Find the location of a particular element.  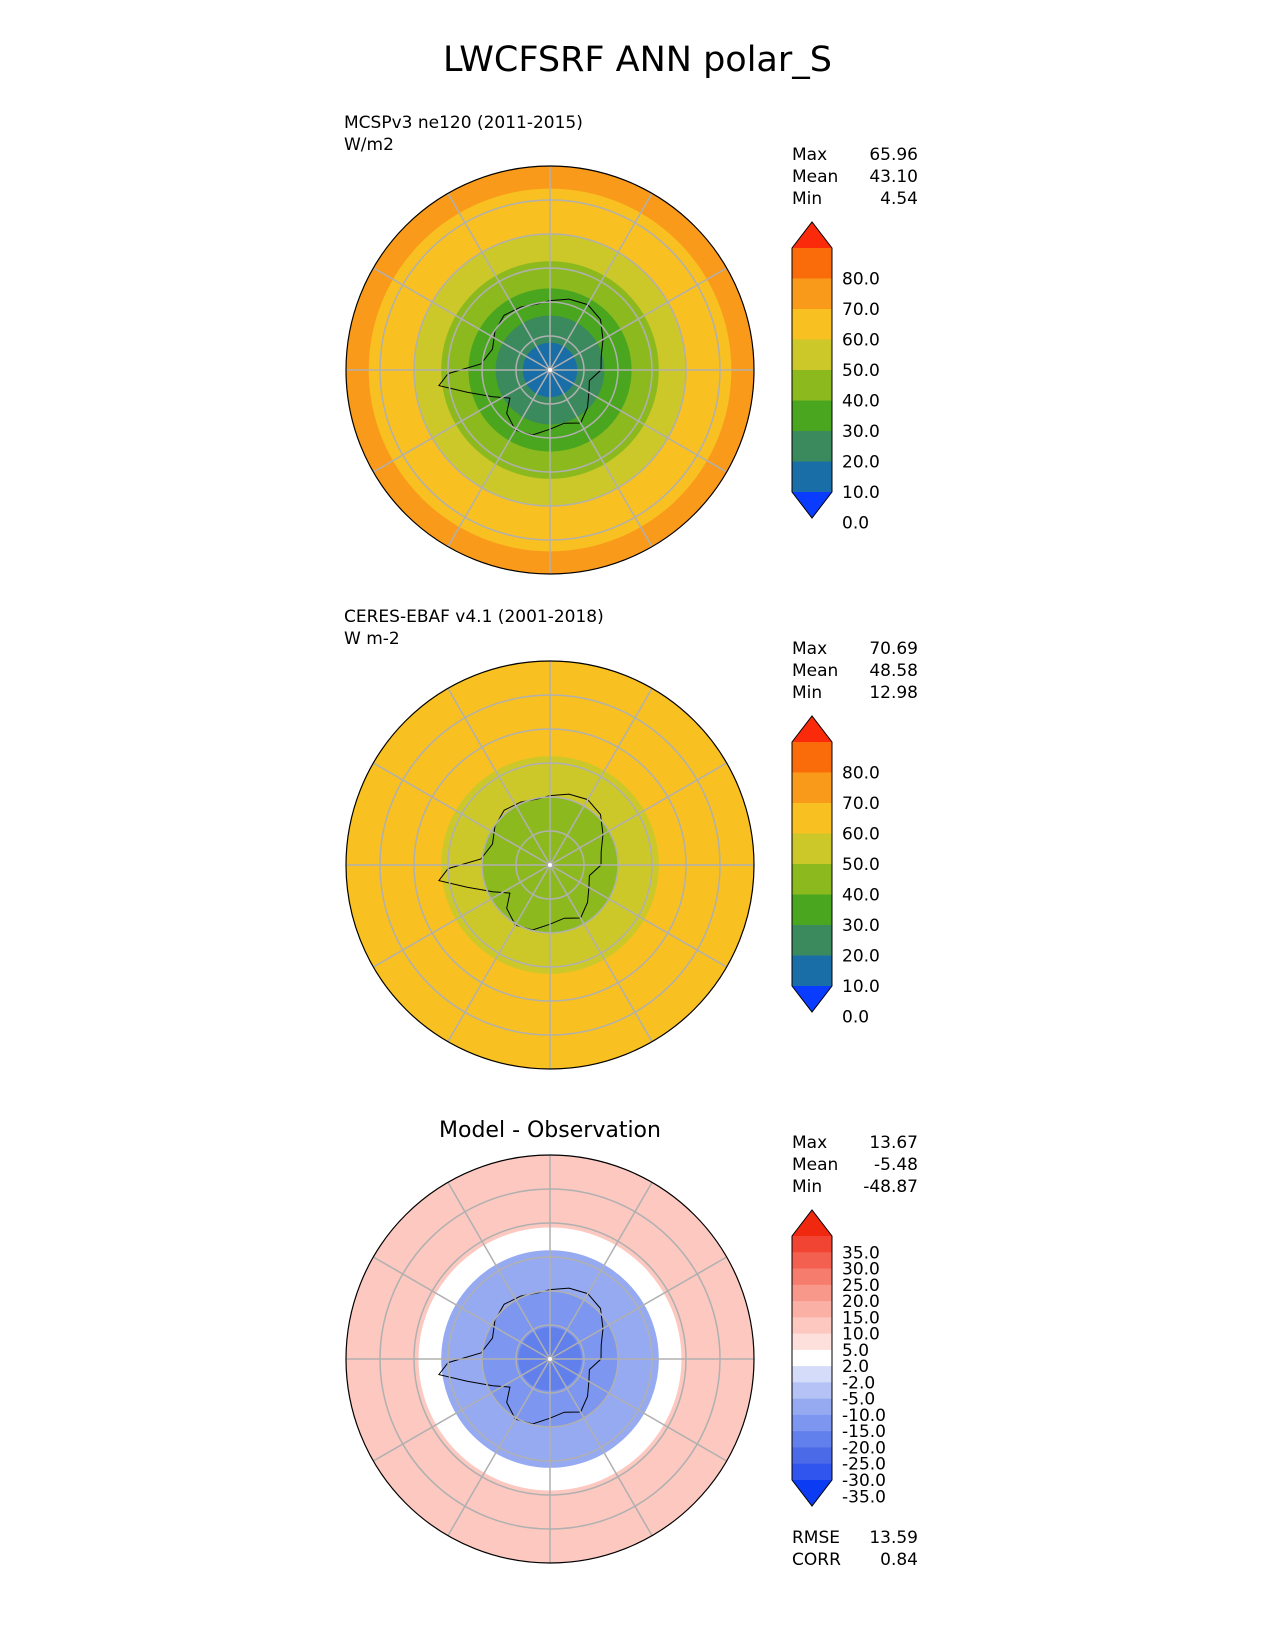

colorbar-tick-label: 0.0 is located at coordinates (855, 1018).